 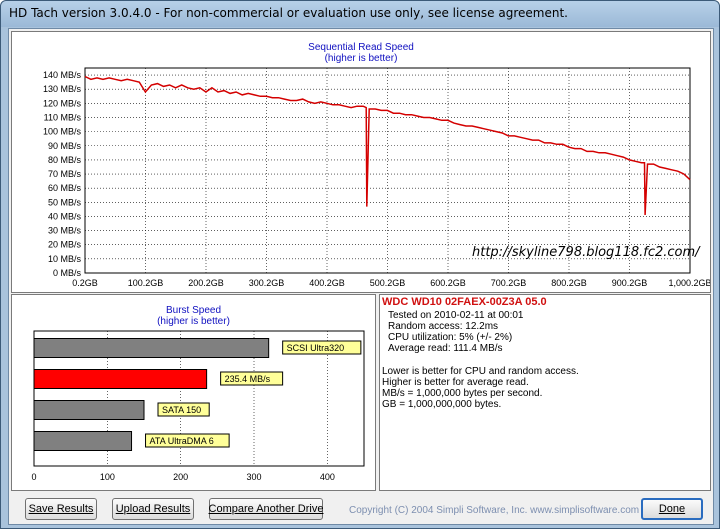 I want to click on burst-chart-x-ticks: 0 100 200 300 400, so click(x=182, y=477).